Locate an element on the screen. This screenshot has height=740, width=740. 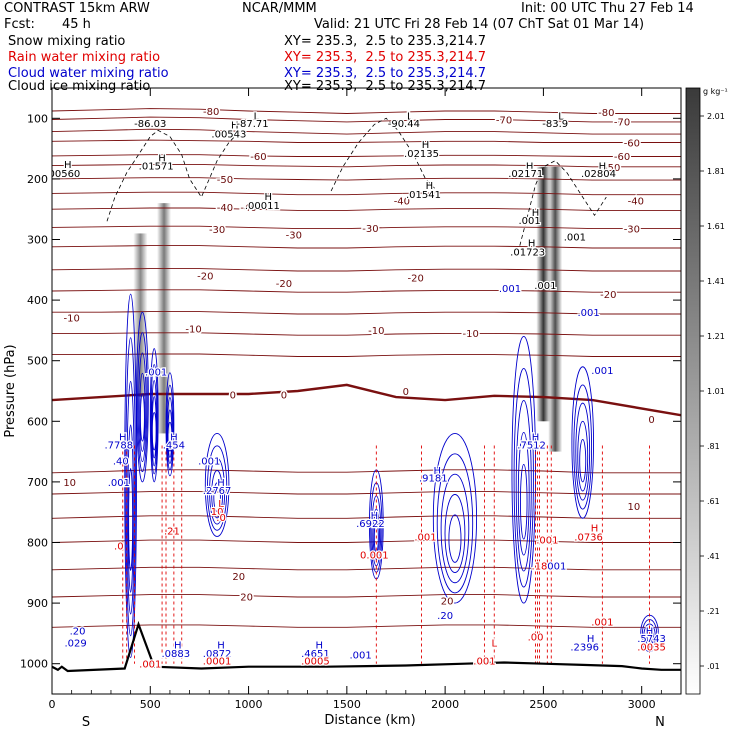
surface-terrain-line is located at coordinates (366, 646).